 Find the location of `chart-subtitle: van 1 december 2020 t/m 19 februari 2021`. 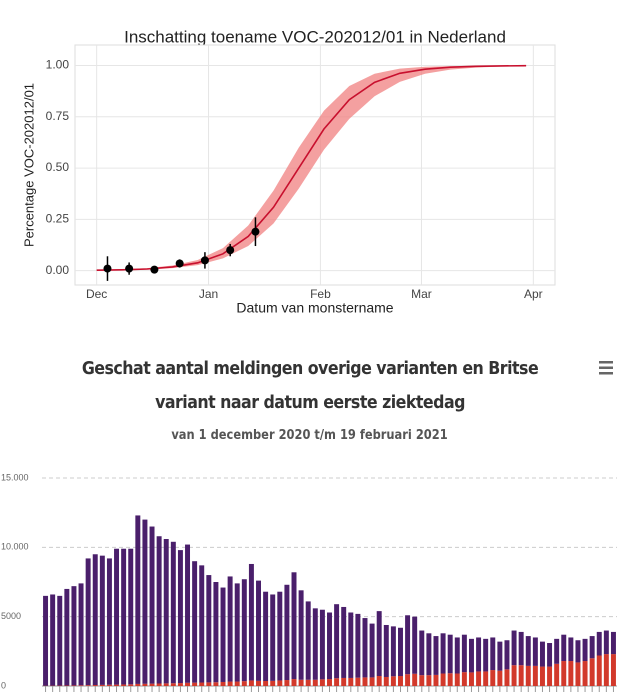

chart-subtitle: van 1 december 2020 t/m 19 februari 2021 is located at coordinates (309, 435).